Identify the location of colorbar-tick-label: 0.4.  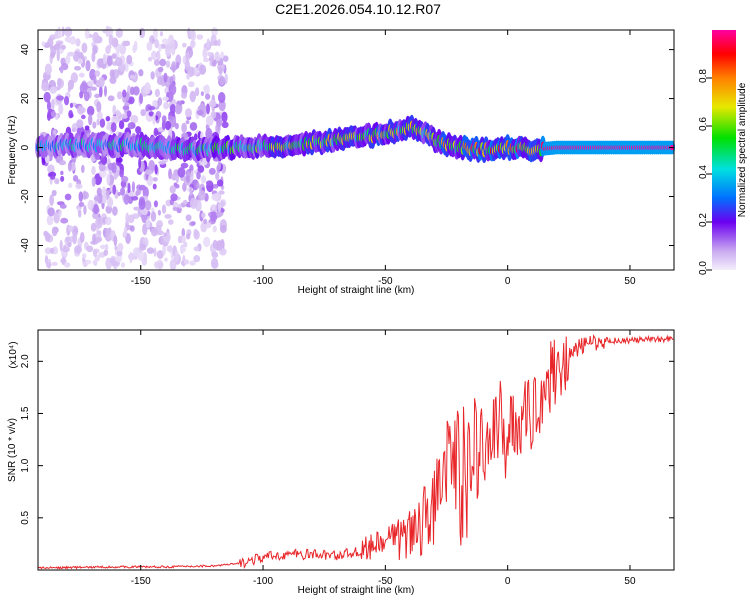
(703, 172).